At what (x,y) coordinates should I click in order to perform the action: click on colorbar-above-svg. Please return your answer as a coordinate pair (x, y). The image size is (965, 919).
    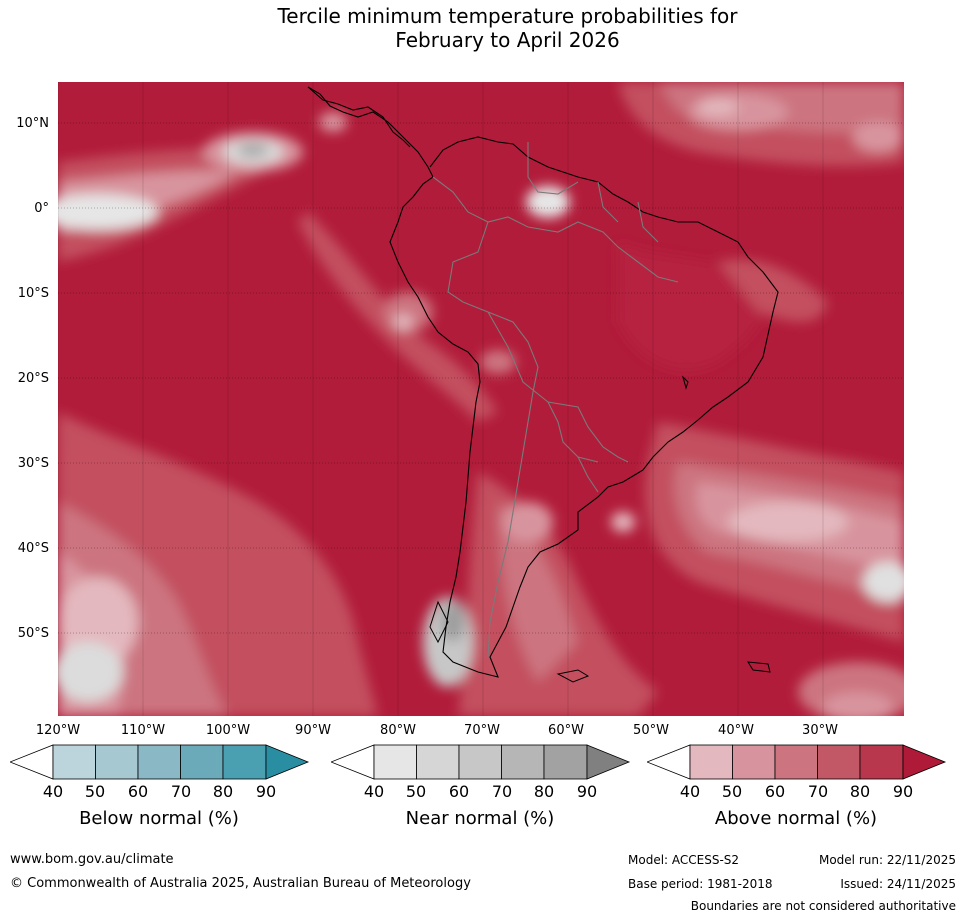
    Looking at the image, I should click on (797, 762).